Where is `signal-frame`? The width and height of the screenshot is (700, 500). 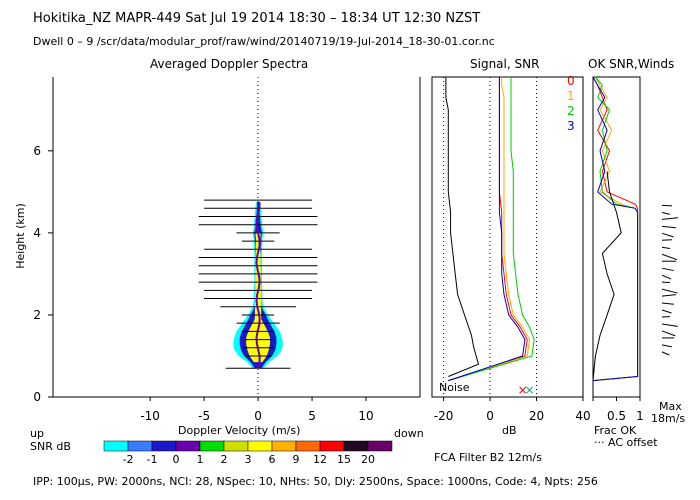 signal-frame is located at coordinates (507, 237).